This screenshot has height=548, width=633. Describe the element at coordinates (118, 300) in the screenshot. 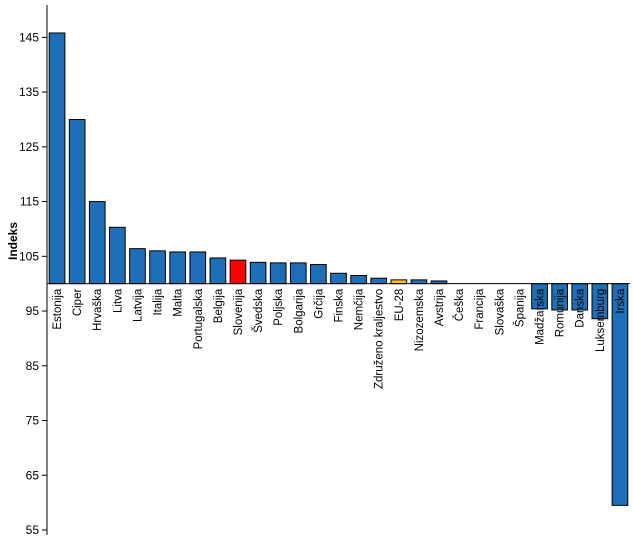

I see `category-label: Litva` at that location.